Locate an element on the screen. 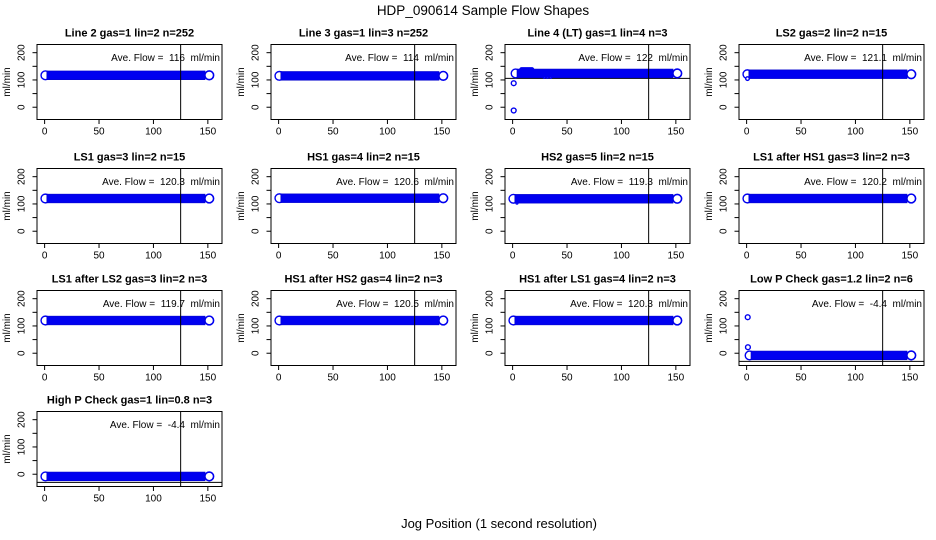  panel-title: HS1 after LS1 gas=4 lin=2 n=3 is located at coordinates (597, 280).